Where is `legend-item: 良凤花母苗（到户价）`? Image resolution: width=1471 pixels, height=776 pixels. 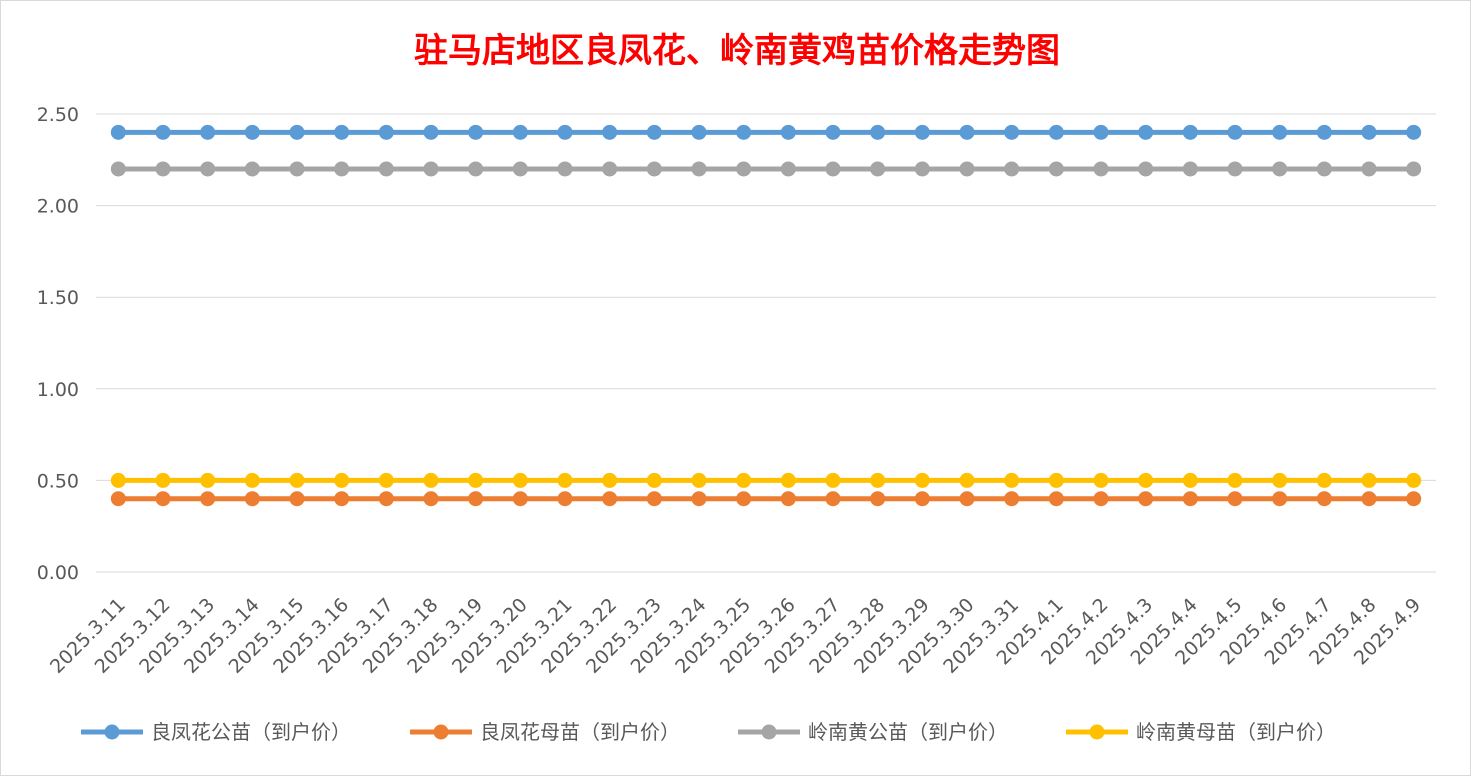 legend-item: 良凤花母苗（到户价） is located at coordinates (545, 732).